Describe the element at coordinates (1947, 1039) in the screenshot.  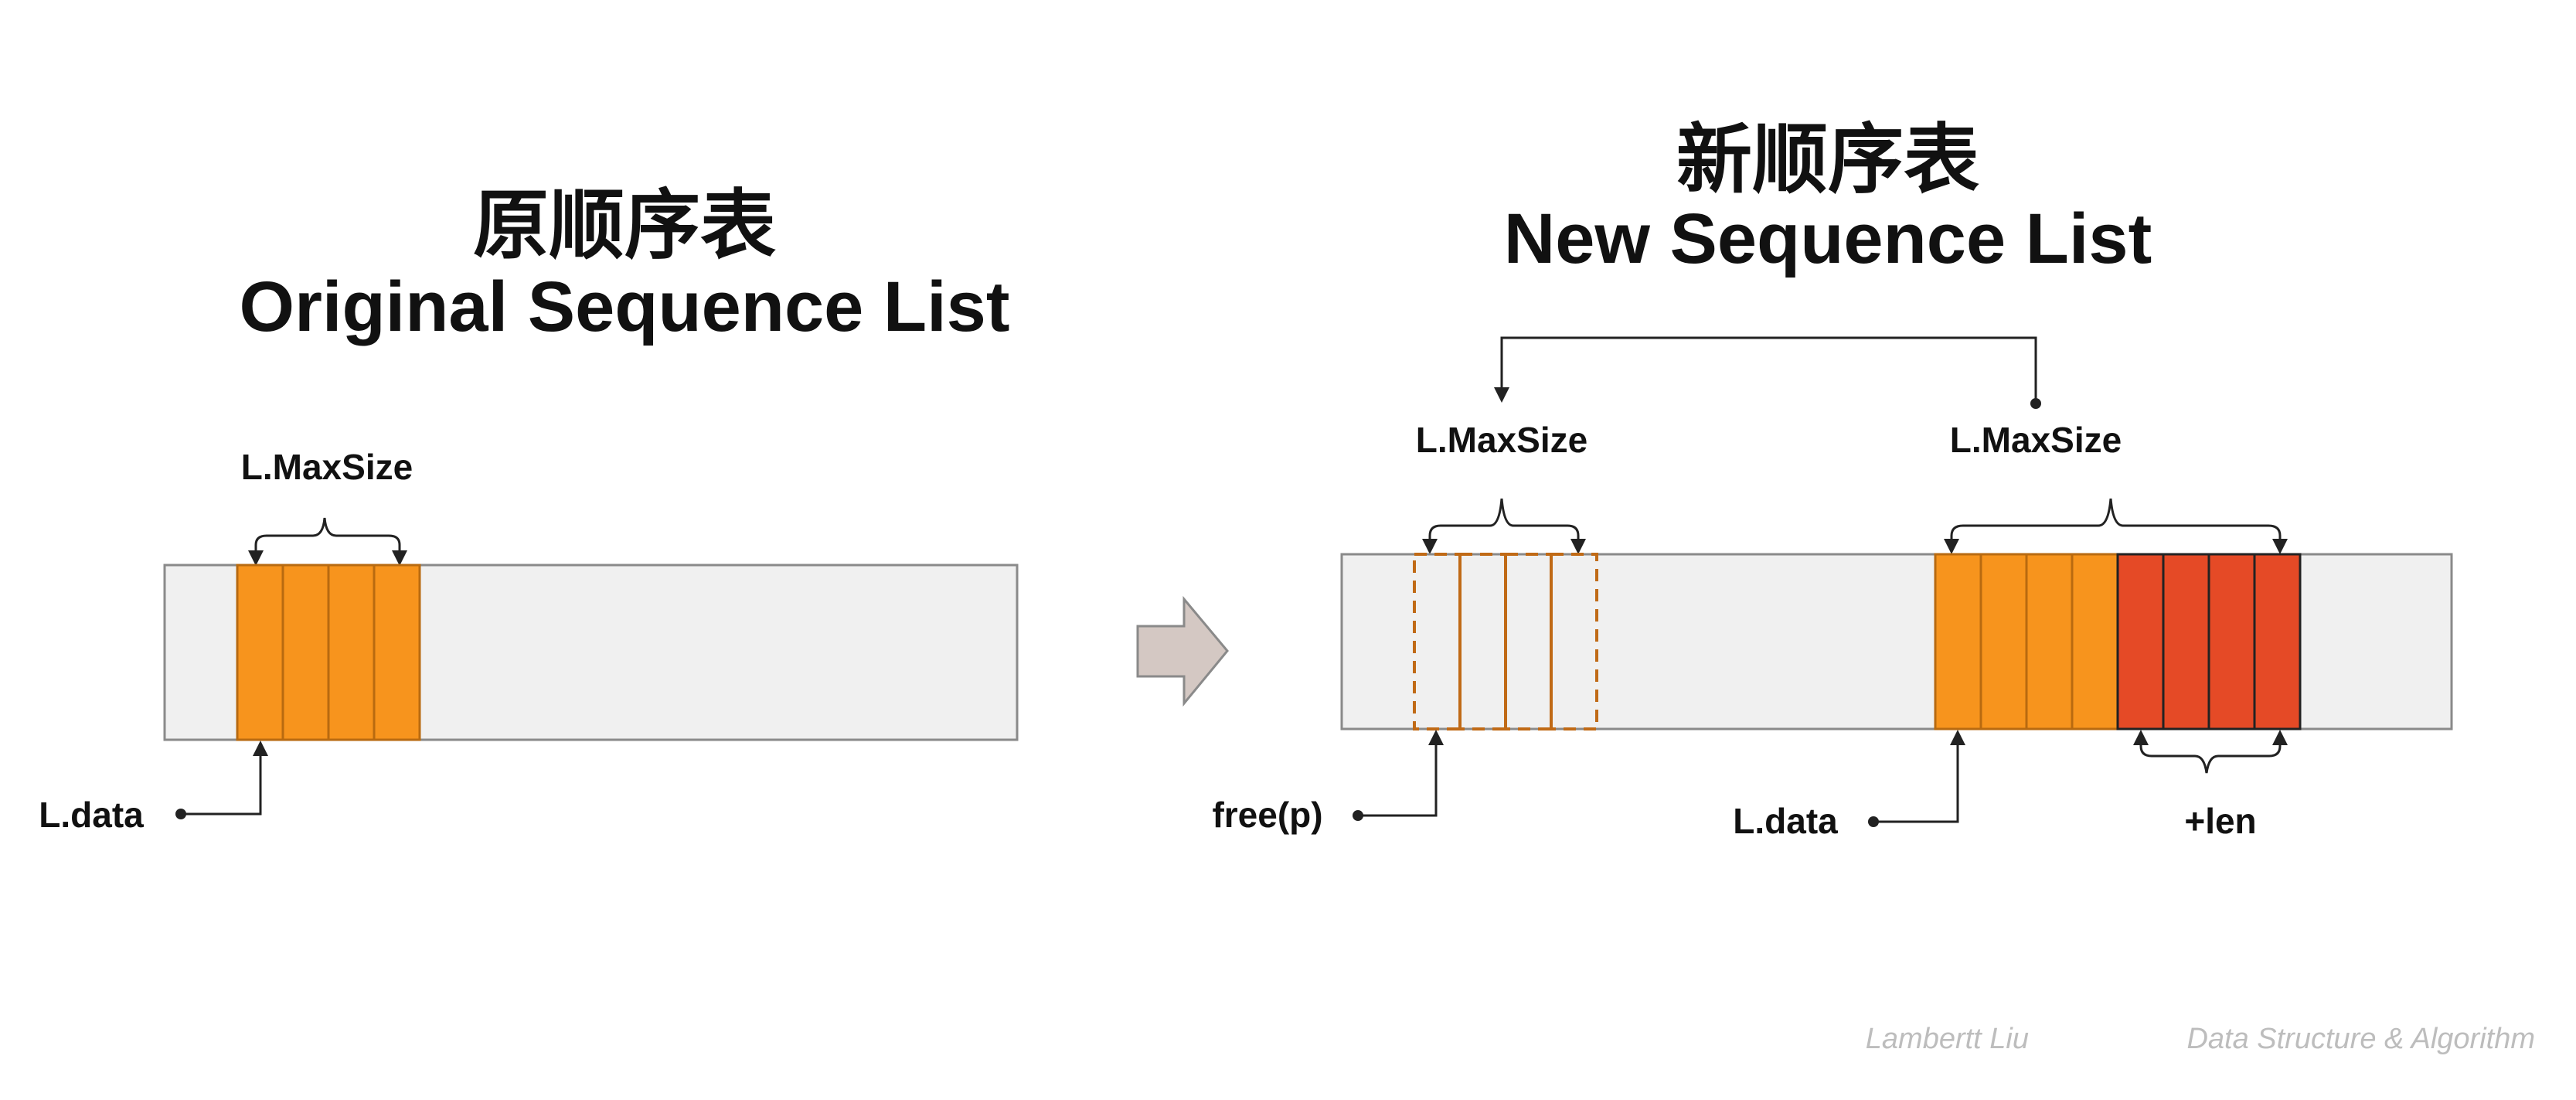
I see `footer-author: Lambertt Liu` at that location.